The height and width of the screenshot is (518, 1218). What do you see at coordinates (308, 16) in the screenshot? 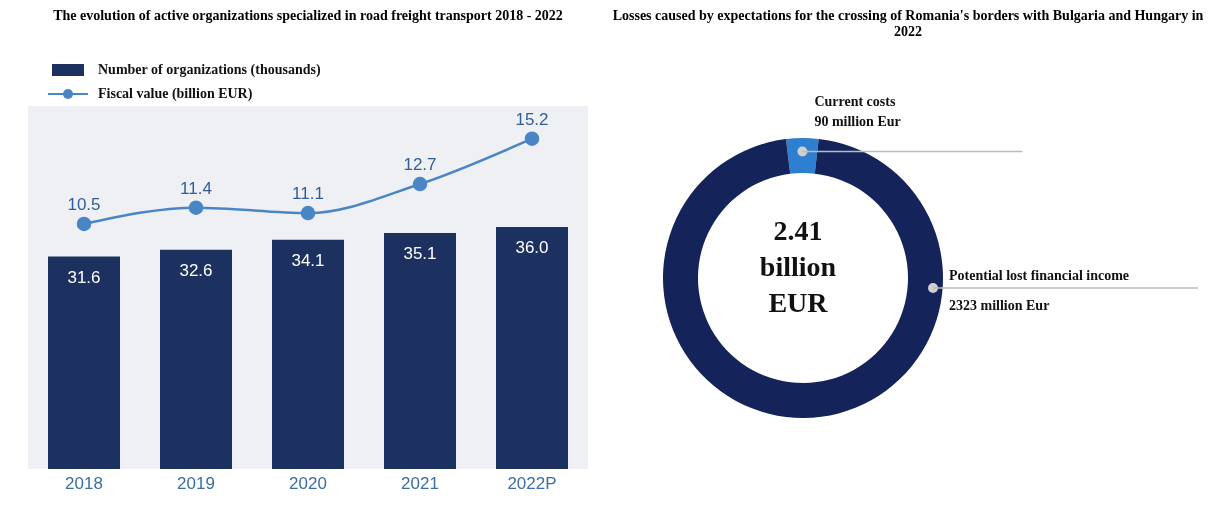
I see `chart-title: The evolution of active organizations specialized in road freight transport 2018 - 2022` at bounding box center [308, 16].